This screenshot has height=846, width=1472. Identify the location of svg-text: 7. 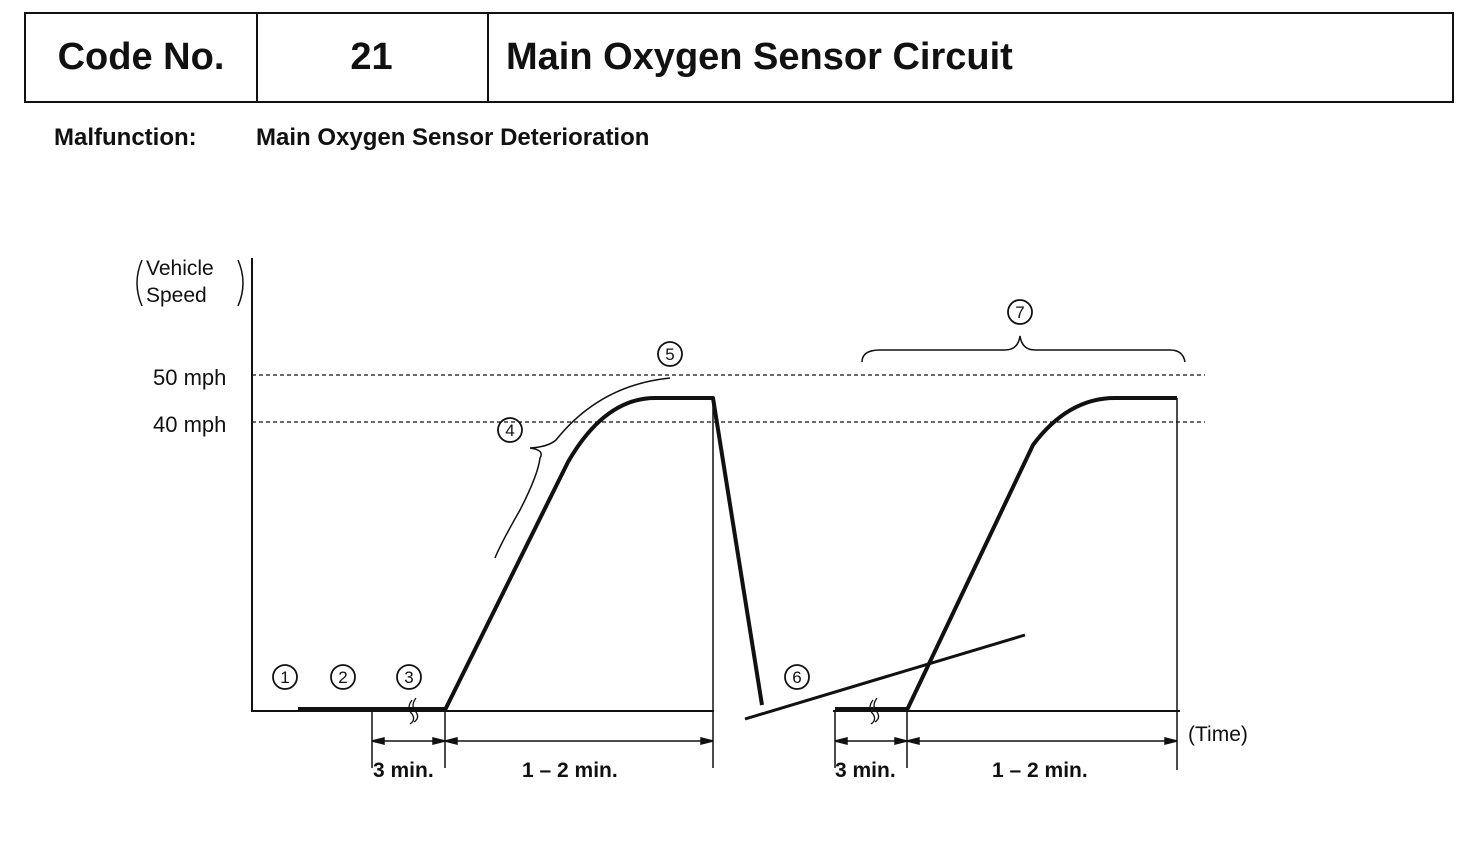
(1019, 312).